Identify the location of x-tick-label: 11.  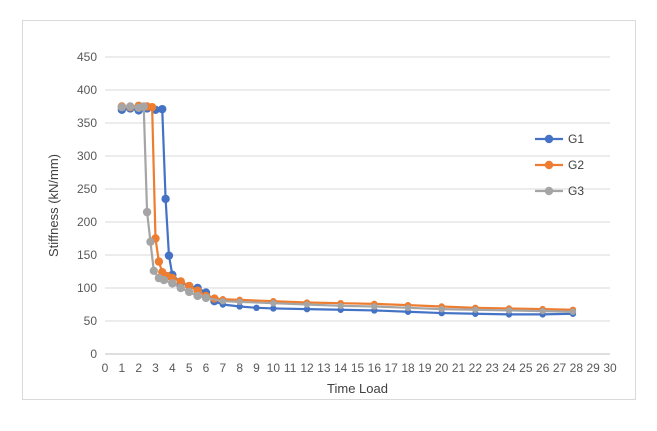
(290, 368).